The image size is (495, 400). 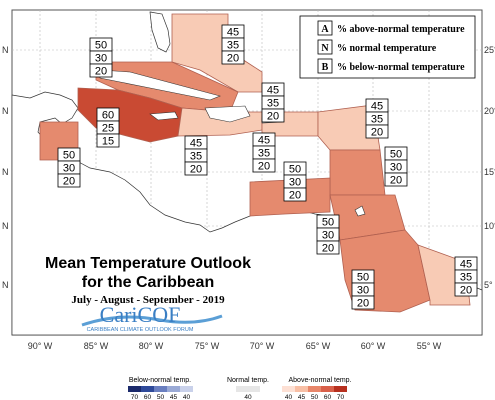 I want to click on legend-tick-below: 40, so click(x=187, y=397).